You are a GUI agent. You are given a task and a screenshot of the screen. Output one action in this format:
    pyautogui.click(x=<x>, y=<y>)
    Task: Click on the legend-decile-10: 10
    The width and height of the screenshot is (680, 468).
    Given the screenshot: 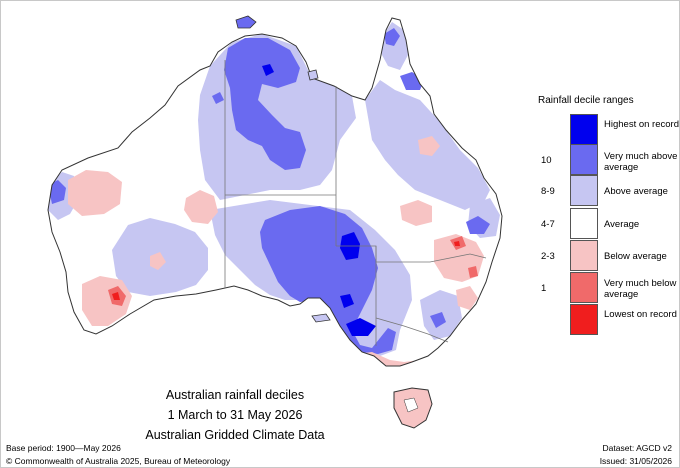 What is the action you would take?
    pyautogui.click(x=546, y=160)
    